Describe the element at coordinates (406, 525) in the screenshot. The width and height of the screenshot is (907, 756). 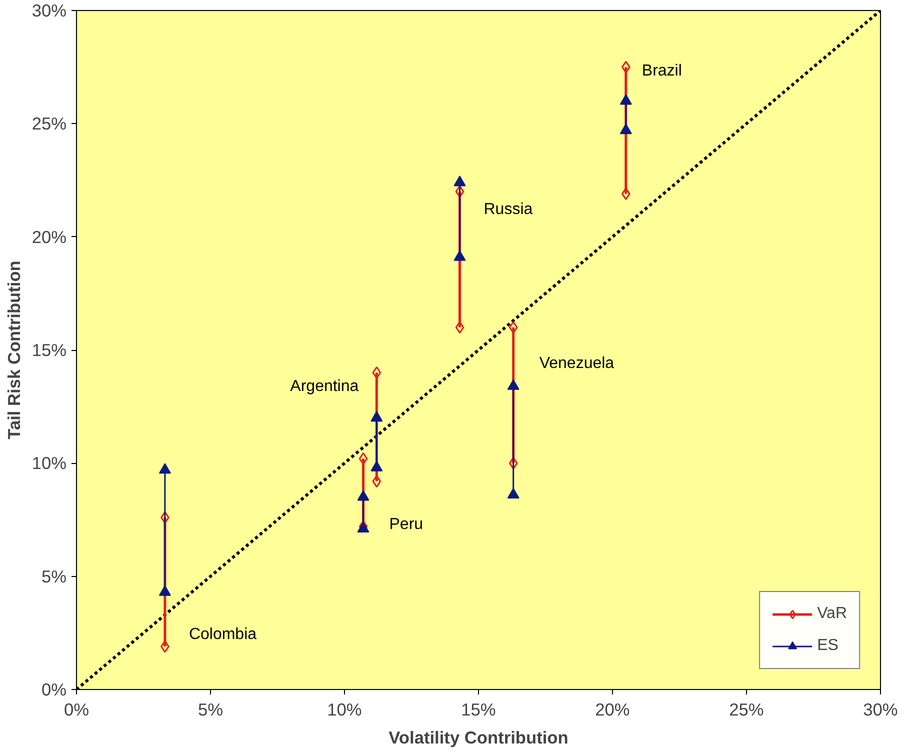
I see `annotation: Peru` at that location.